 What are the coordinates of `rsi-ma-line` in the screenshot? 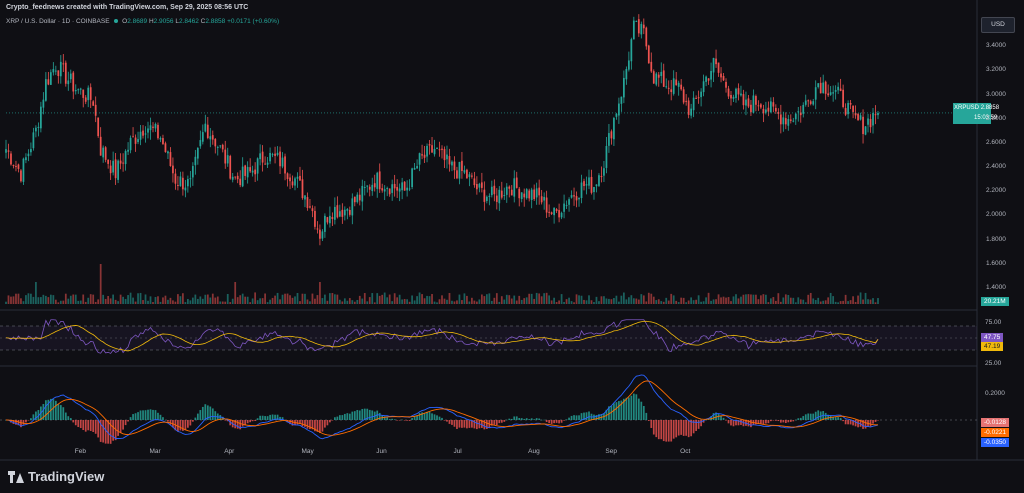 It's located at (442, 336).